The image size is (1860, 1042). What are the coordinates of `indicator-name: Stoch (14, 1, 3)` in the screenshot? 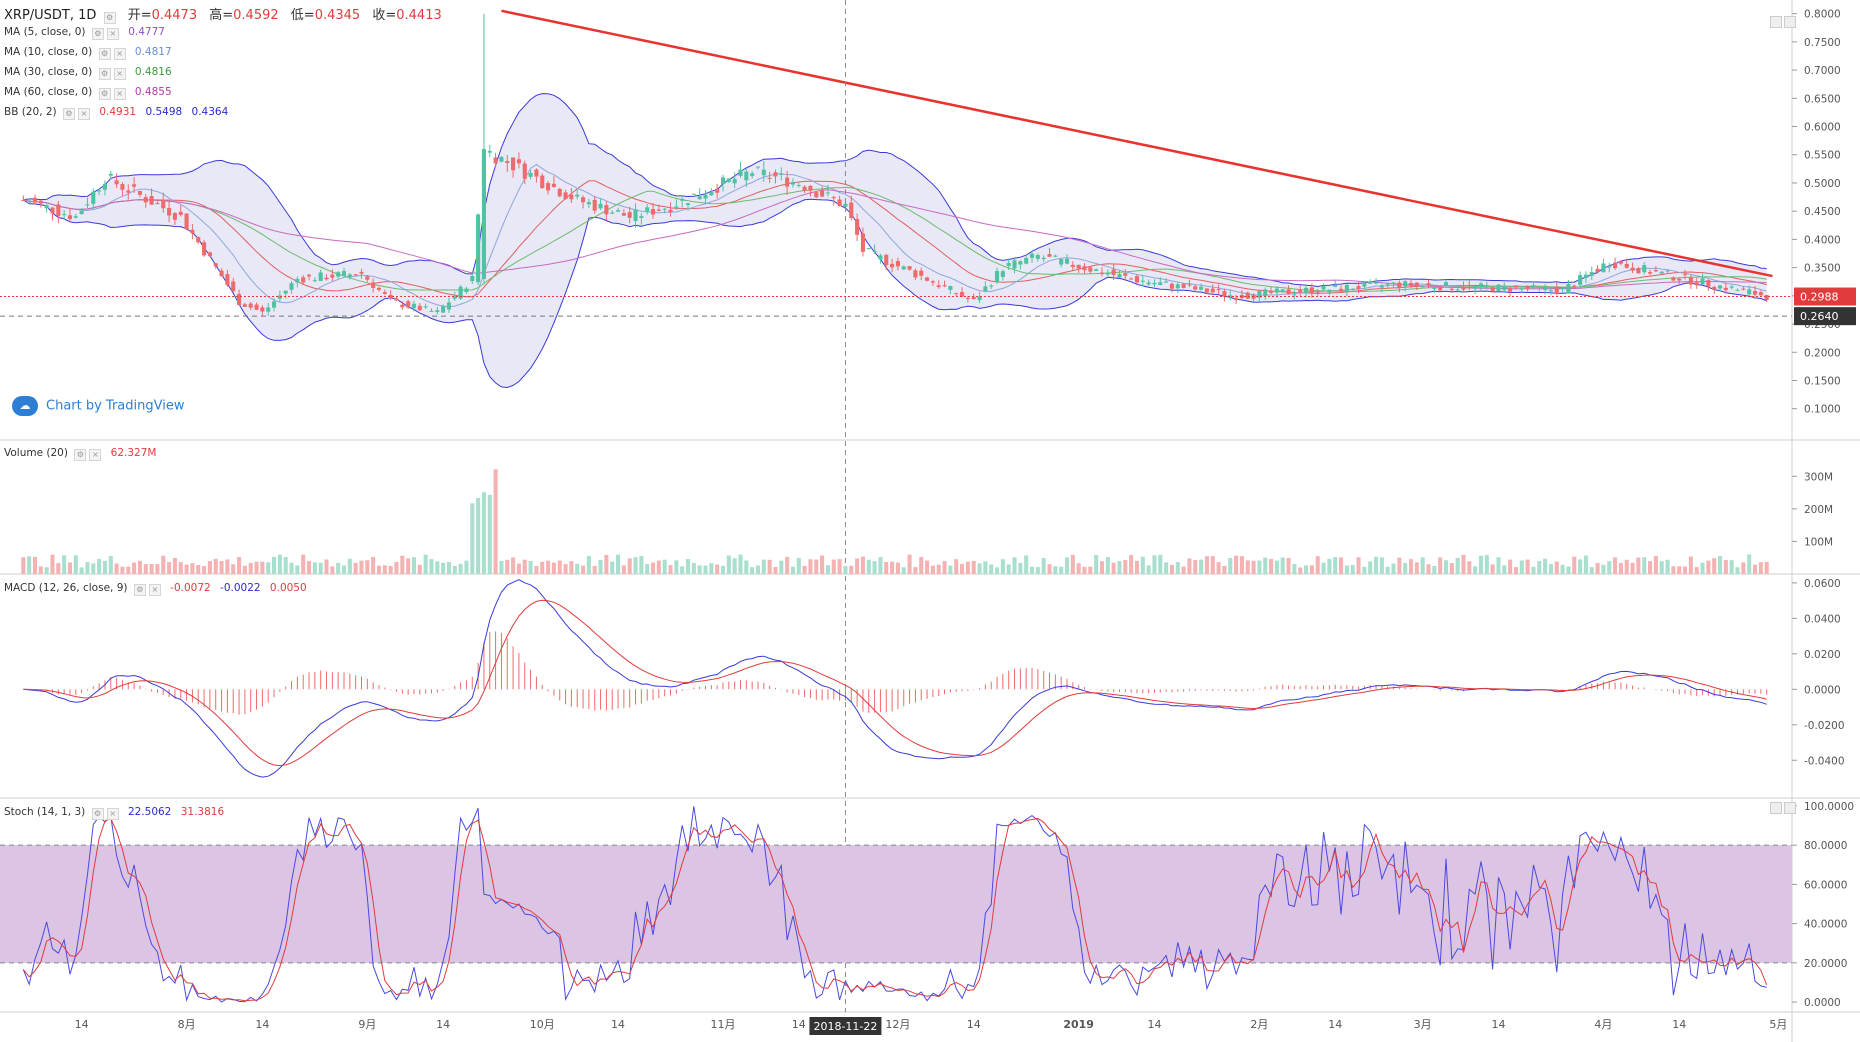 It's located at (45, 812).